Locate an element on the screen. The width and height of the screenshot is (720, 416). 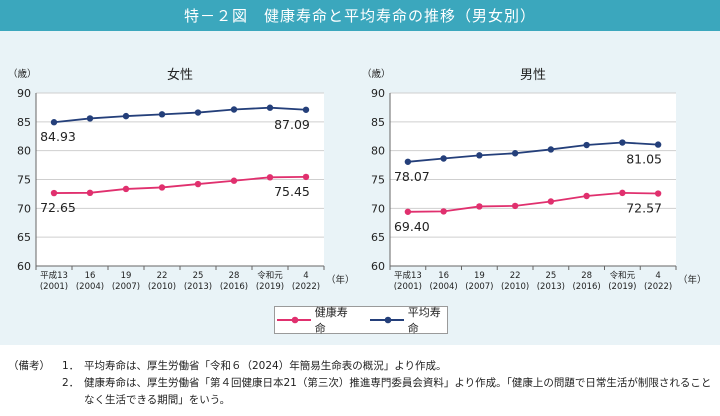
male-x-tick-year-label: (2019) is located at coordinates (622, 287).